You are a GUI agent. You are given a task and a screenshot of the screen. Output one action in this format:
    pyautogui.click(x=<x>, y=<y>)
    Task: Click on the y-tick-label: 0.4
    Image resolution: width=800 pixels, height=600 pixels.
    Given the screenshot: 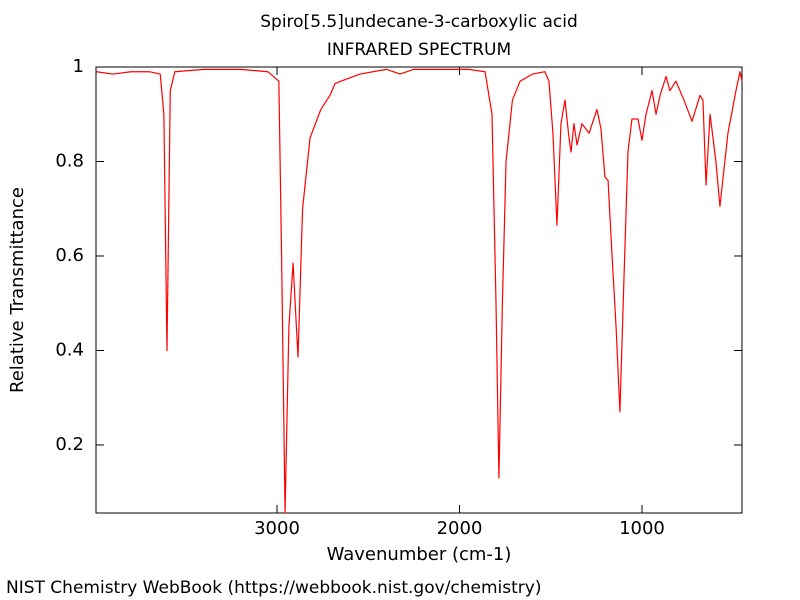 What is the action you would take?
    pyautogui.click(x=69, y=349)
    